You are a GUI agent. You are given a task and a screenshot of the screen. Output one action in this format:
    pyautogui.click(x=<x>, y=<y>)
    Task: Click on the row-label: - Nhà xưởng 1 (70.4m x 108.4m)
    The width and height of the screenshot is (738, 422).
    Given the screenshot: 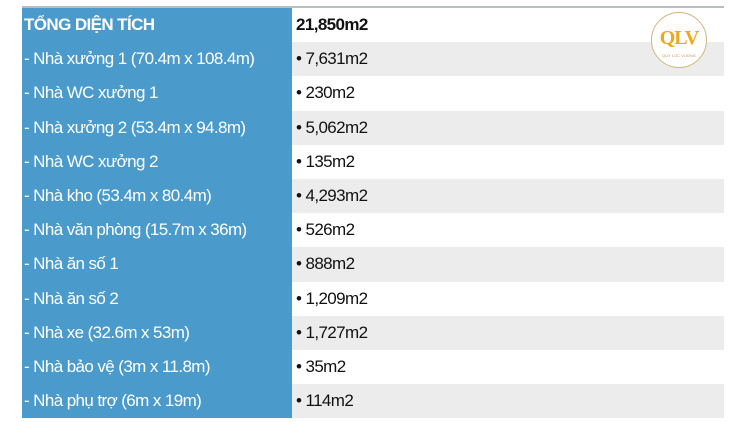 What is the action you would take?
    pyautogui.click(x=157, y=59)
    